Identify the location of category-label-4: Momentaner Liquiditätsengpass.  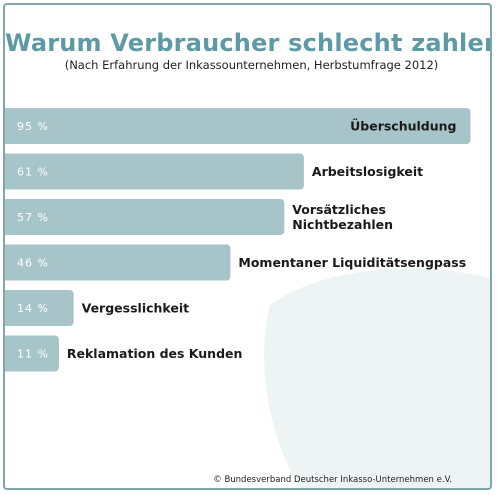
(352, 262).